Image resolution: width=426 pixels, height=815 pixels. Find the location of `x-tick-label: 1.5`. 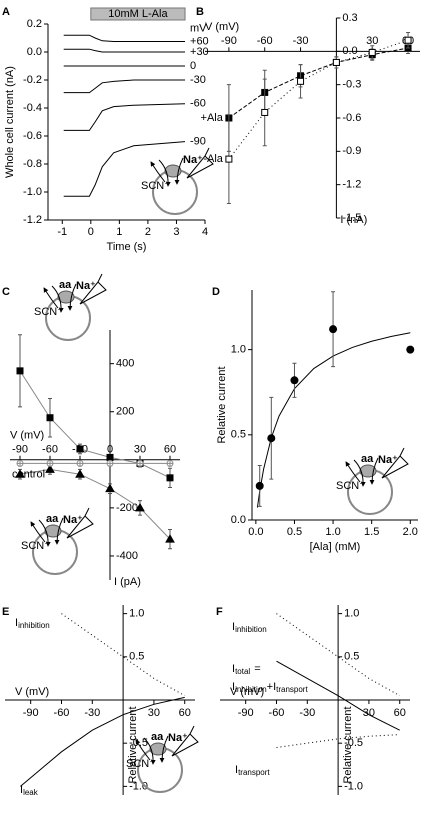

x-tick-label: 1.5 is located at coordinates (371, 532).